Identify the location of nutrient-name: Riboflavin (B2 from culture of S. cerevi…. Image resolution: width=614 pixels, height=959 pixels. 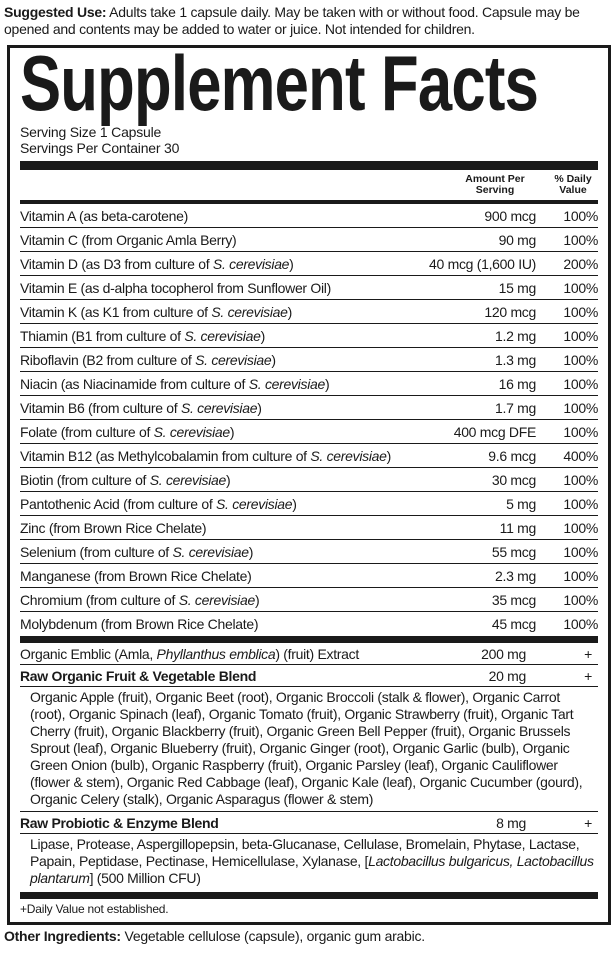
(148, 359).